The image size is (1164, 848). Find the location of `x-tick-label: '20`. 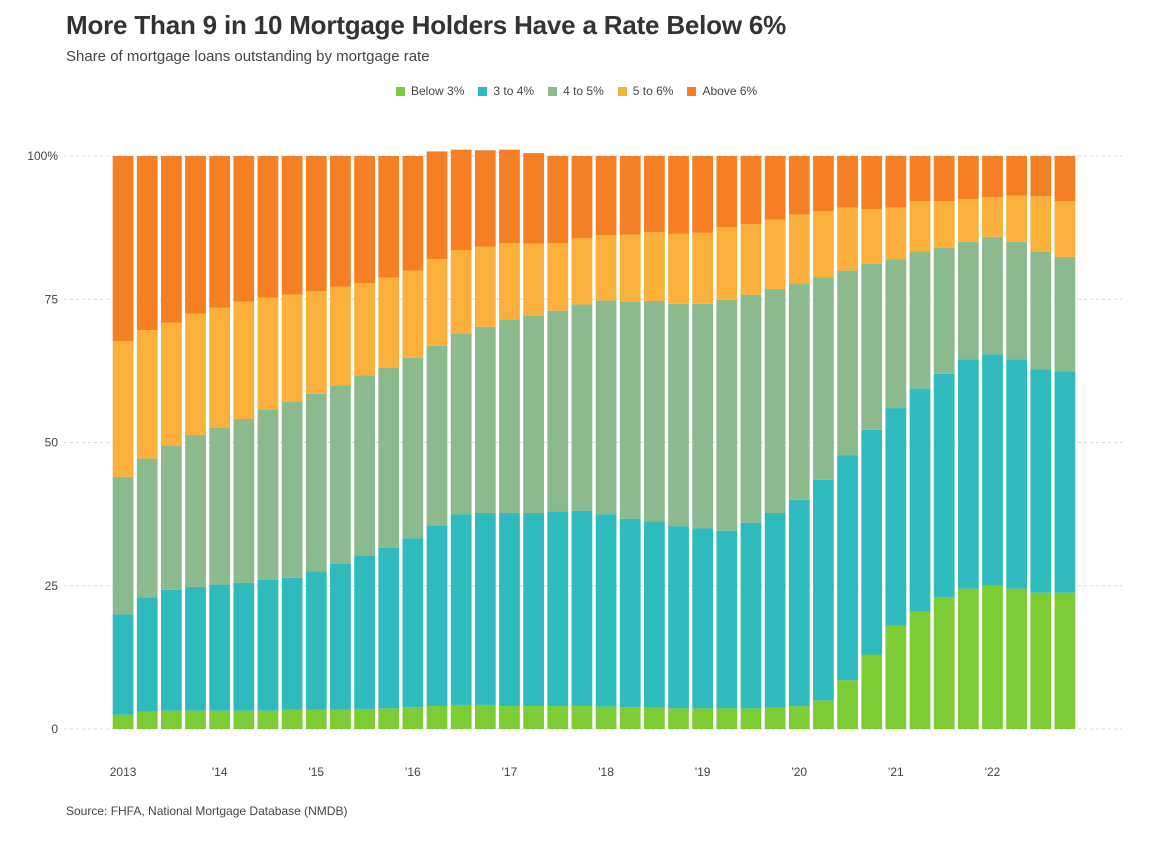

x-tick-label: '20 is located at coordinates (799, 772).